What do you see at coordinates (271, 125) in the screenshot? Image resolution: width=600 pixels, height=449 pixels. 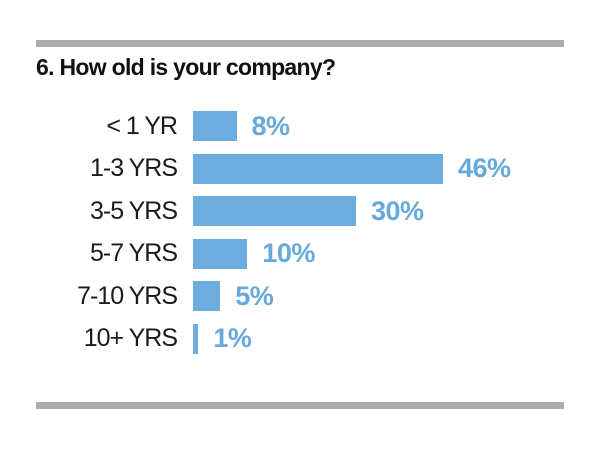 I see `value-label: 8%` at bounding box center [271, 125].